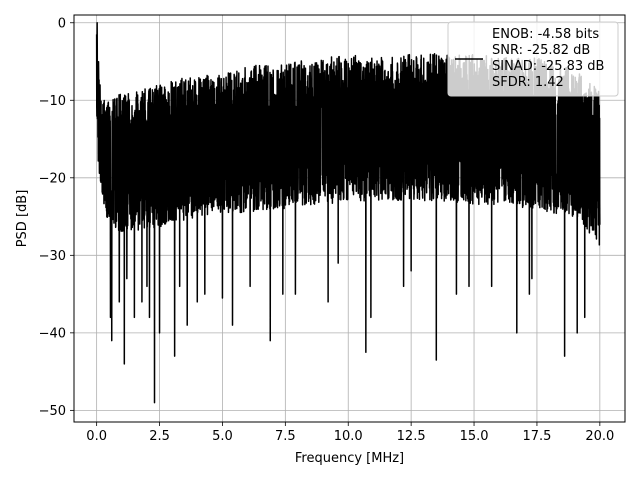 The height and width of the screenshot is (484, 640). I want to click on y-tick-label: −40, so click(52, 333).